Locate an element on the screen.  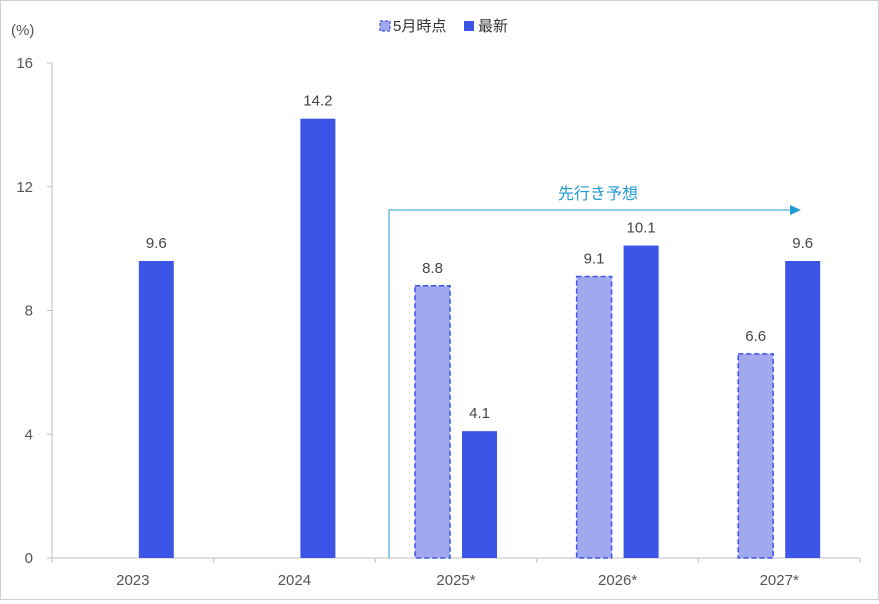
y-tick-label: 16 is located at coordinates (24, 63).